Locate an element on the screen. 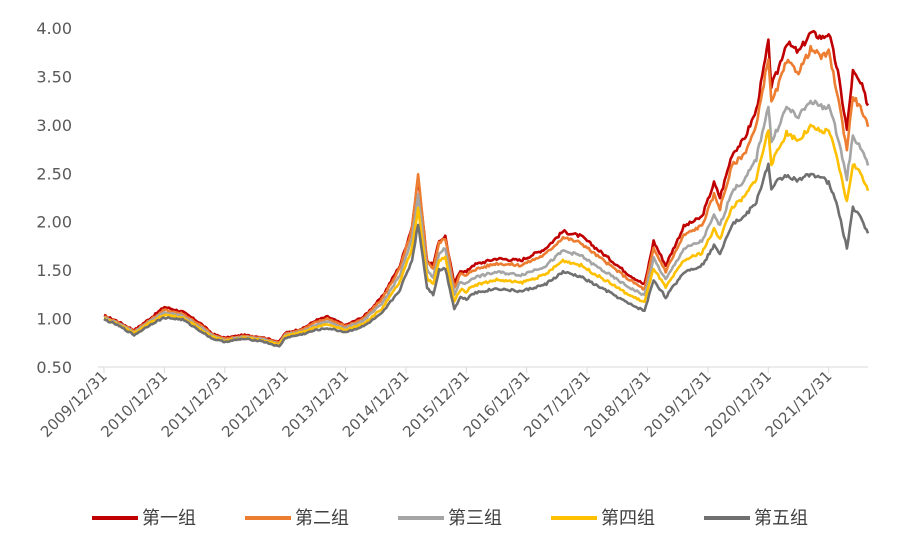  y-tick-label: 2.00 is located at coordinates (54, 222).